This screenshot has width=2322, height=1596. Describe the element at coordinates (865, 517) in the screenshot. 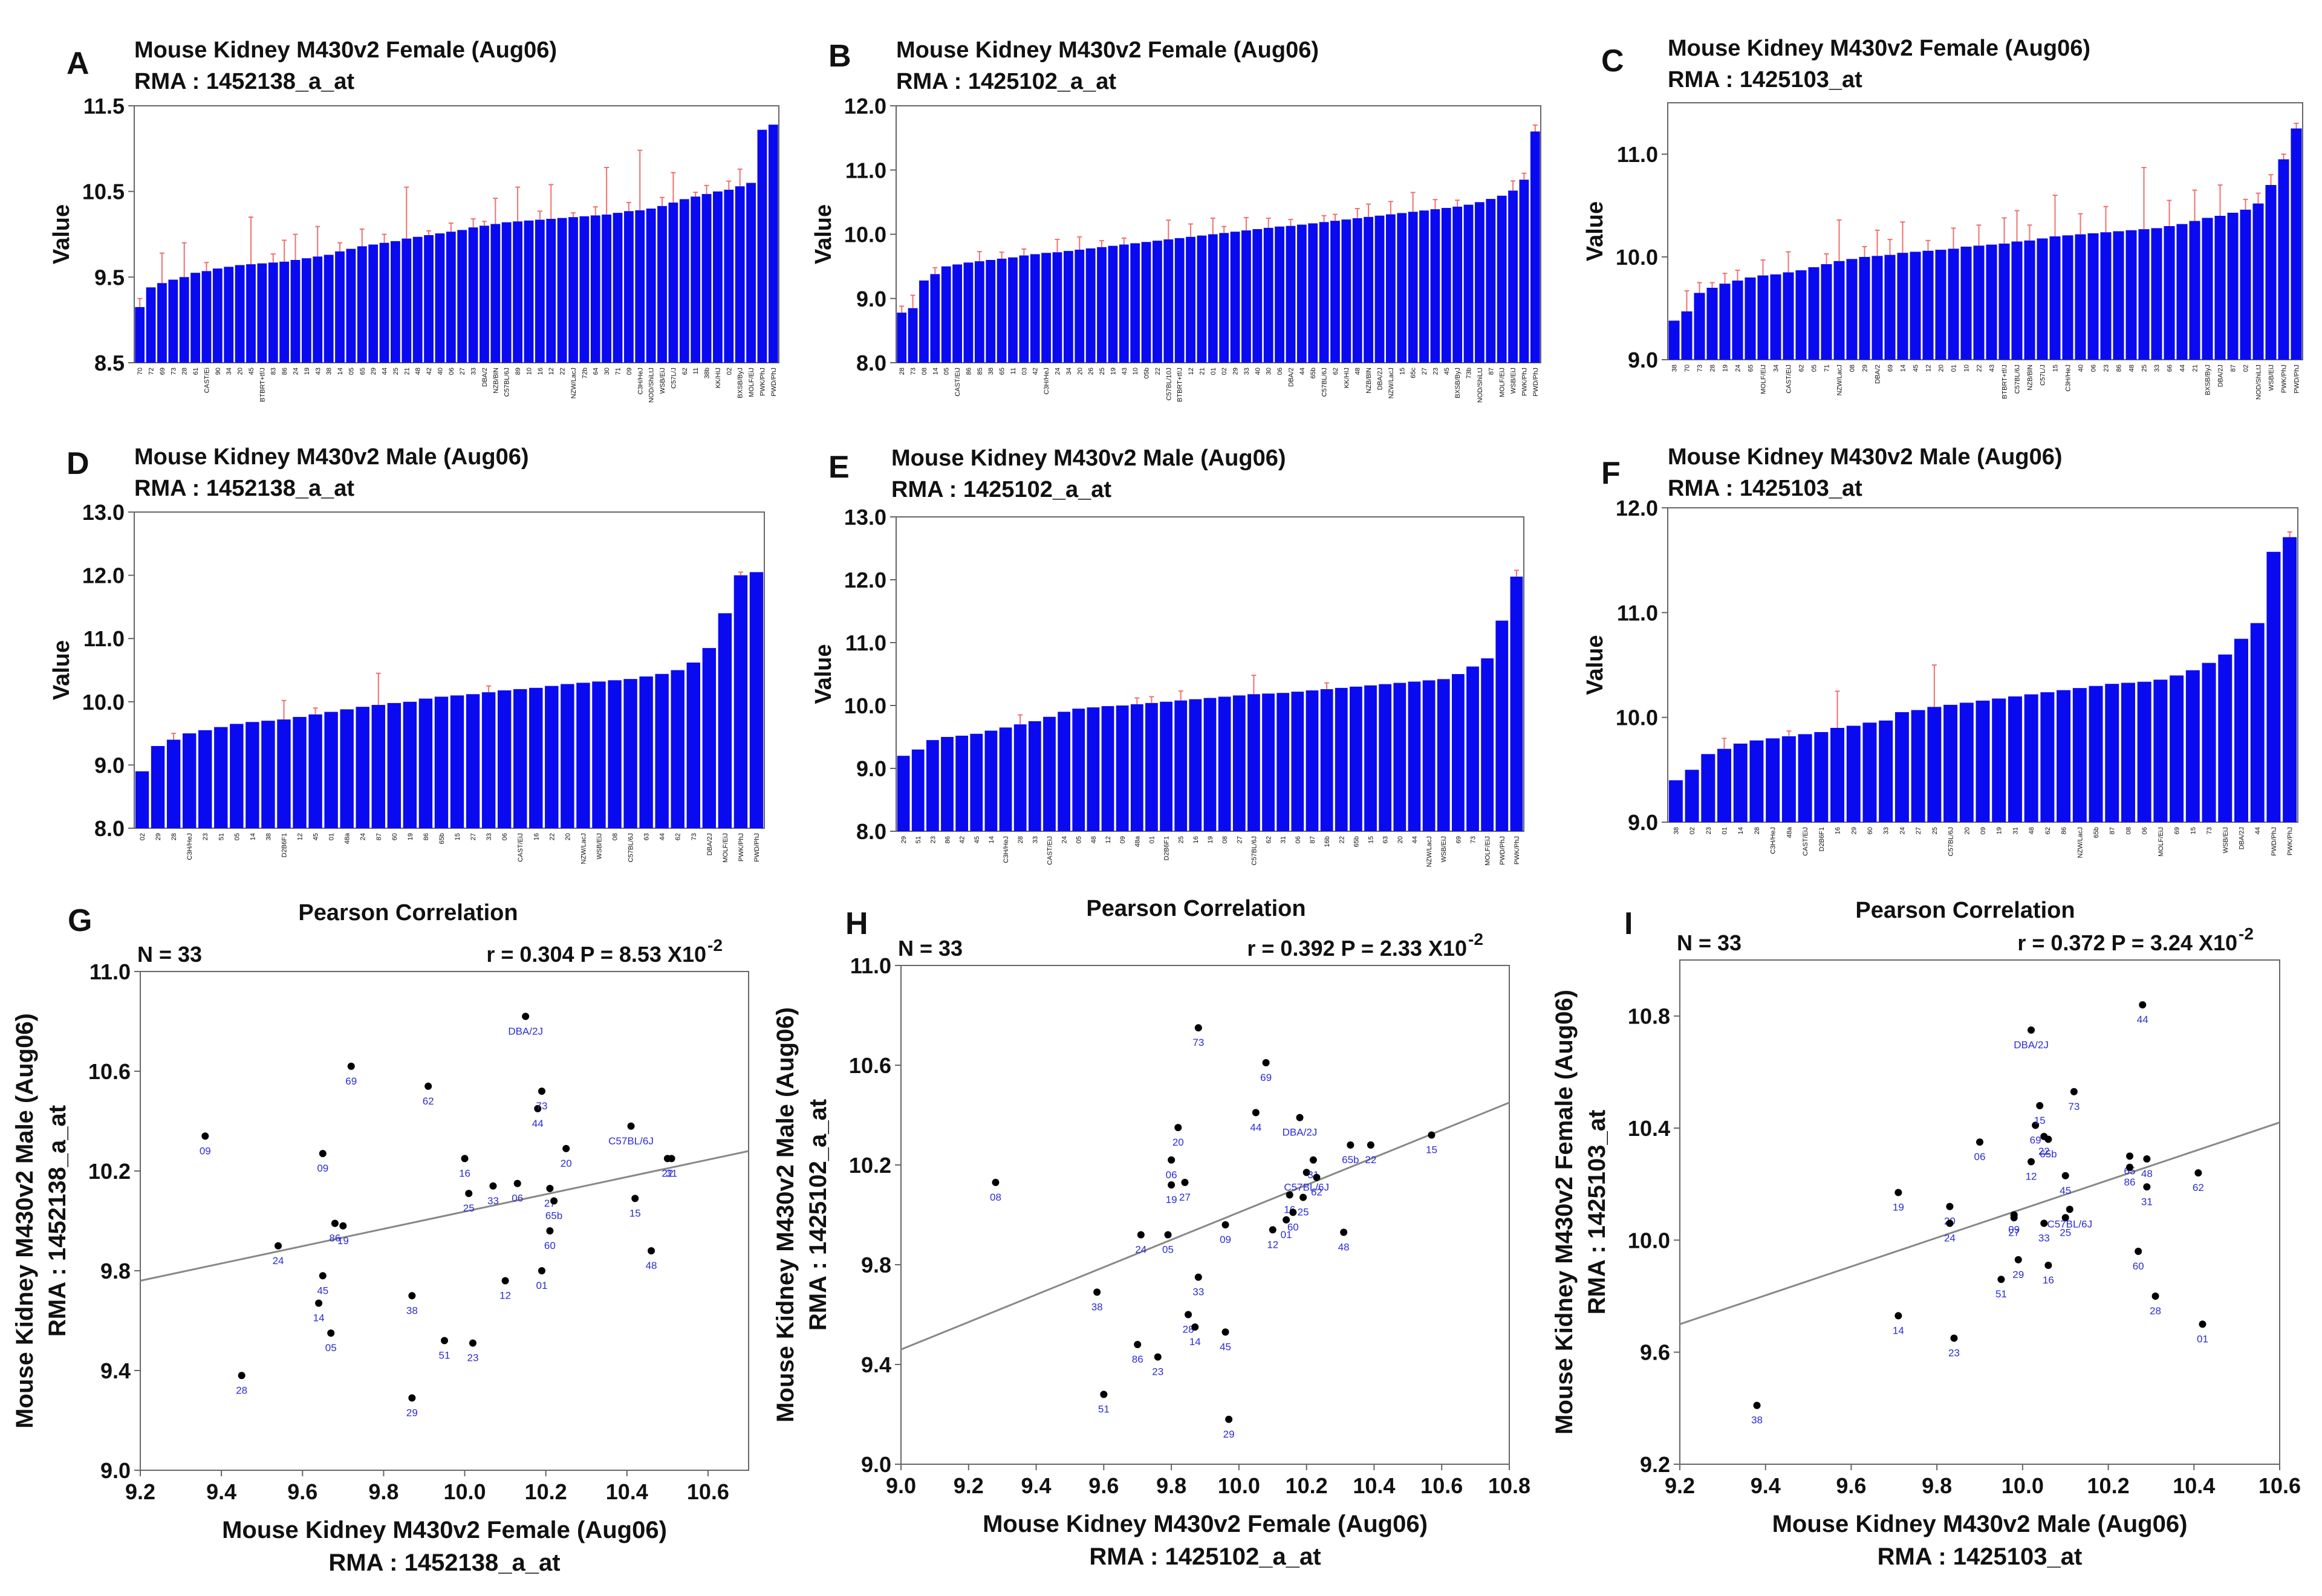

I see `y-tick-label: 13.0` at that location.